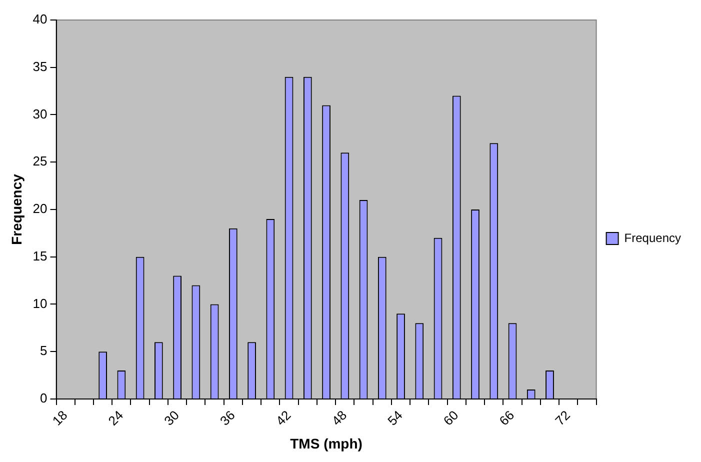 This screenshot has width=701, height=462. Describe the element at coordinates (115, 418) in the screenshot. I see `x-tick-label: 24` at that location.